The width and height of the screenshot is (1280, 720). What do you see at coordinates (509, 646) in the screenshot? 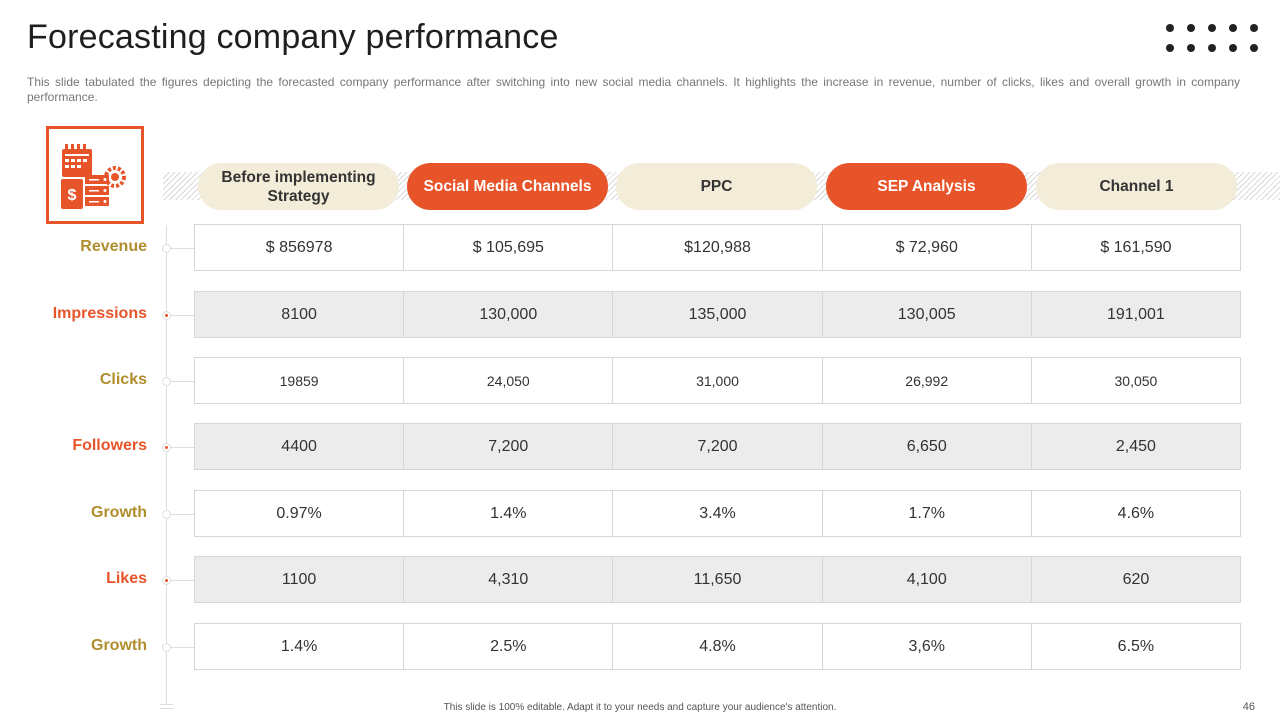
I see `table-cell: 2.5%` at bounding box center [509, 646].